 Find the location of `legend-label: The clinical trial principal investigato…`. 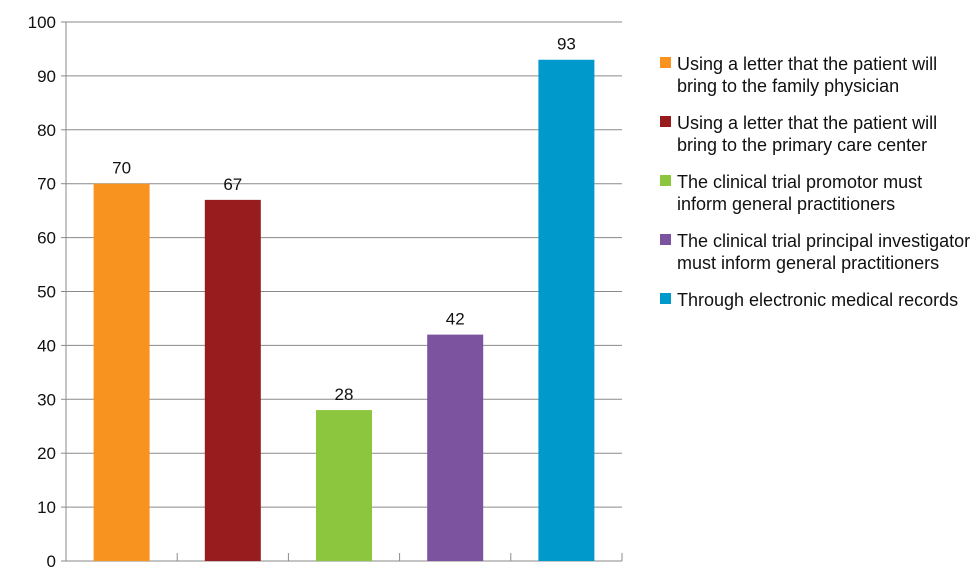

legend-label: The clinical trial principal investigato… is located at coordinates (824, 252).